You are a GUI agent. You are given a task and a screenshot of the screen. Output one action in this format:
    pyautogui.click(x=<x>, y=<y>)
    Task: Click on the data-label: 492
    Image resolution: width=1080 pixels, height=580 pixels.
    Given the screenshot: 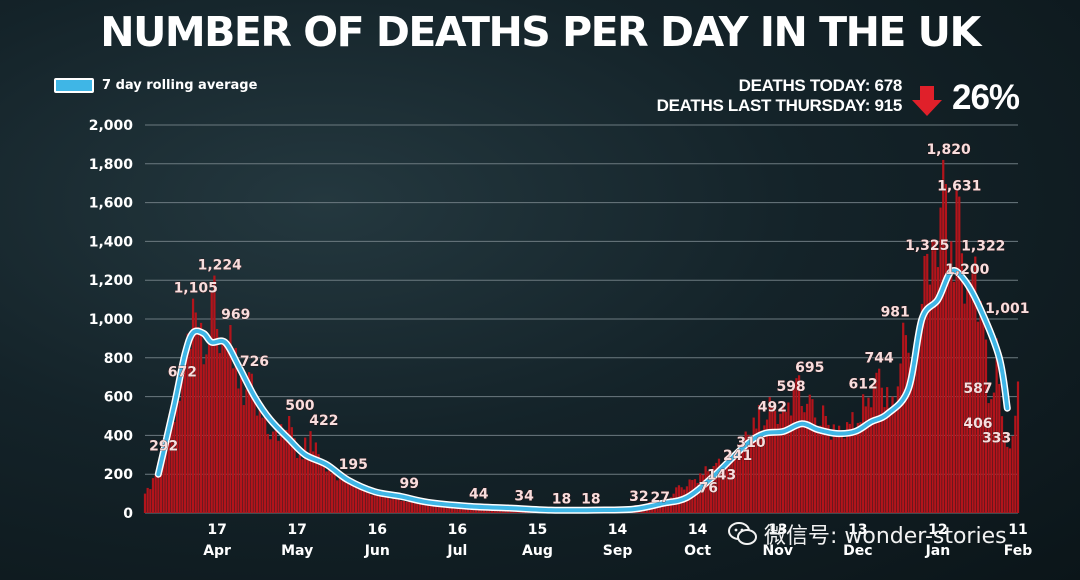 What is the action you would take?
    pyautogui.click(x=772, y=408)
    